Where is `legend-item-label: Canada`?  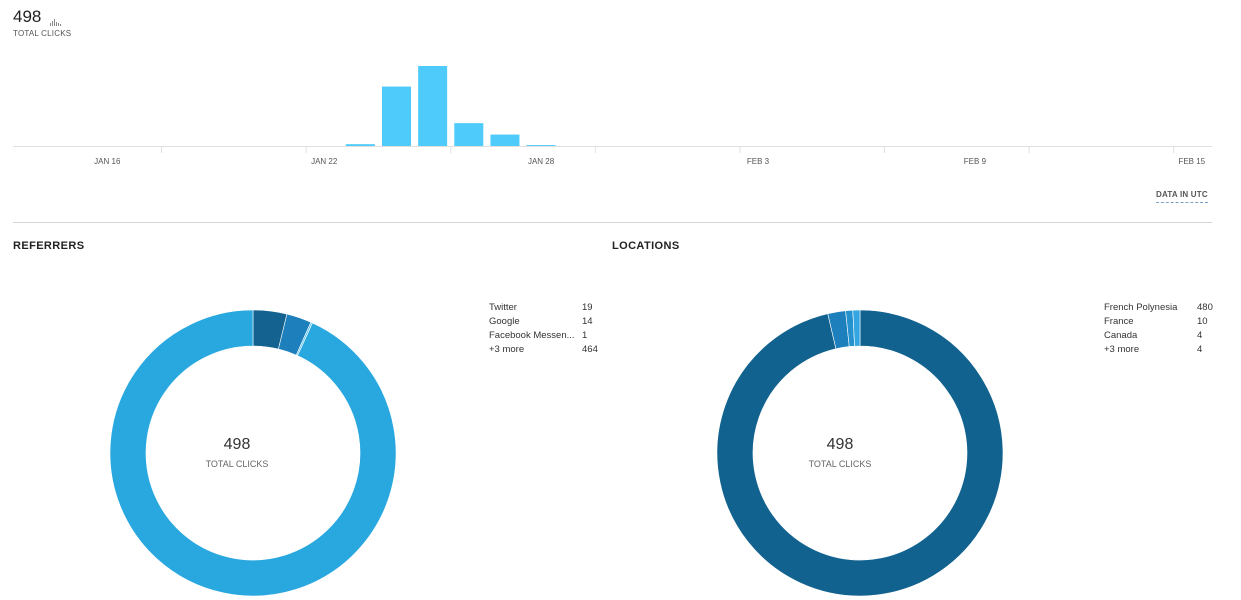
legend-item-label: Canada is located at coordinates (1121, 335).